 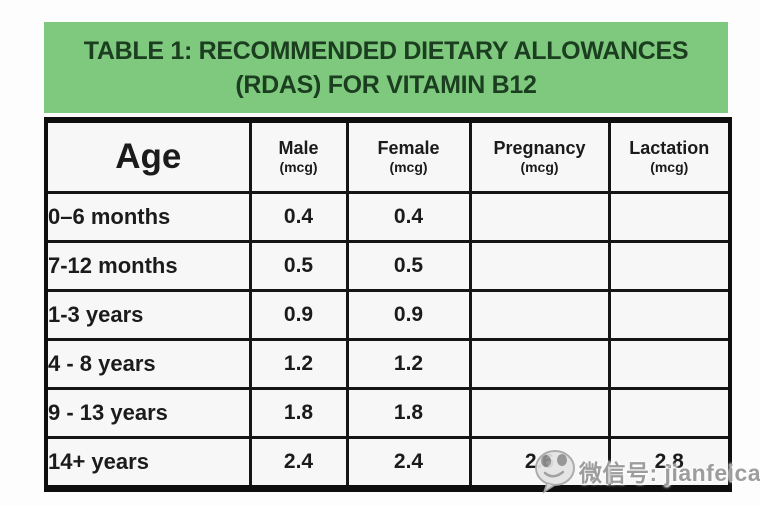 What do you see at coordinates (298, 413) in the screenshot?
I see `male-value: 1.8` at bounding box center [298, 413].